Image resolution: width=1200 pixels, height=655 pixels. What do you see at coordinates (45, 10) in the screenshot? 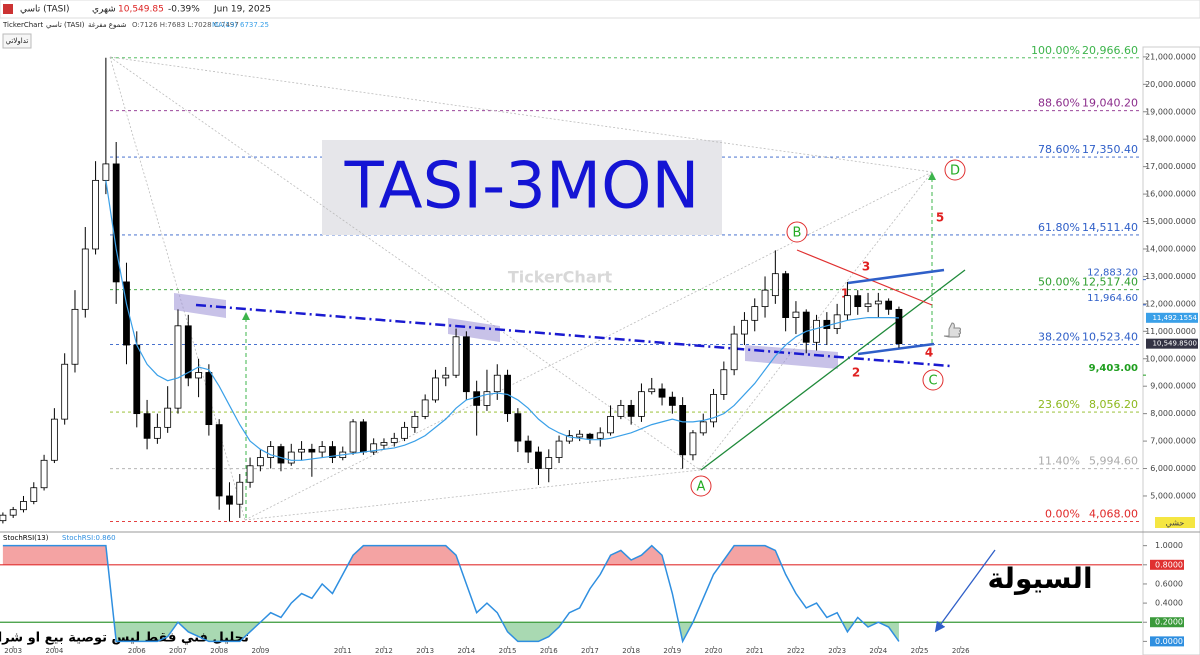
I see `symbol: تاسي (TASI)` at bounding box center [45, 10].